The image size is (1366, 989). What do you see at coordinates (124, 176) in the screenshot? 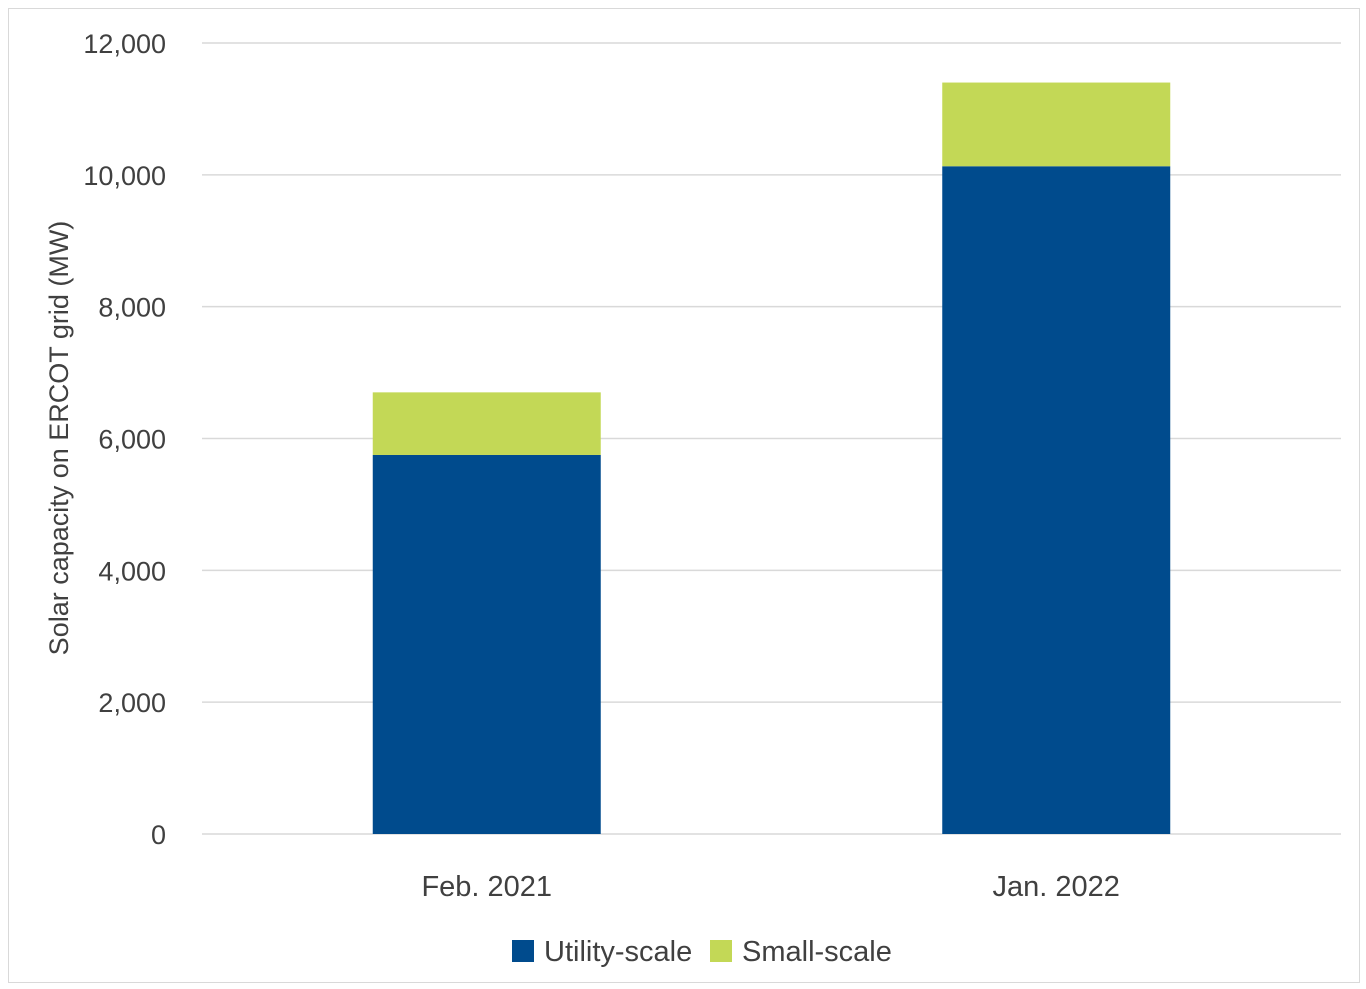
I see `y-tick-label: 10,000` at bounding box center [124, 176].